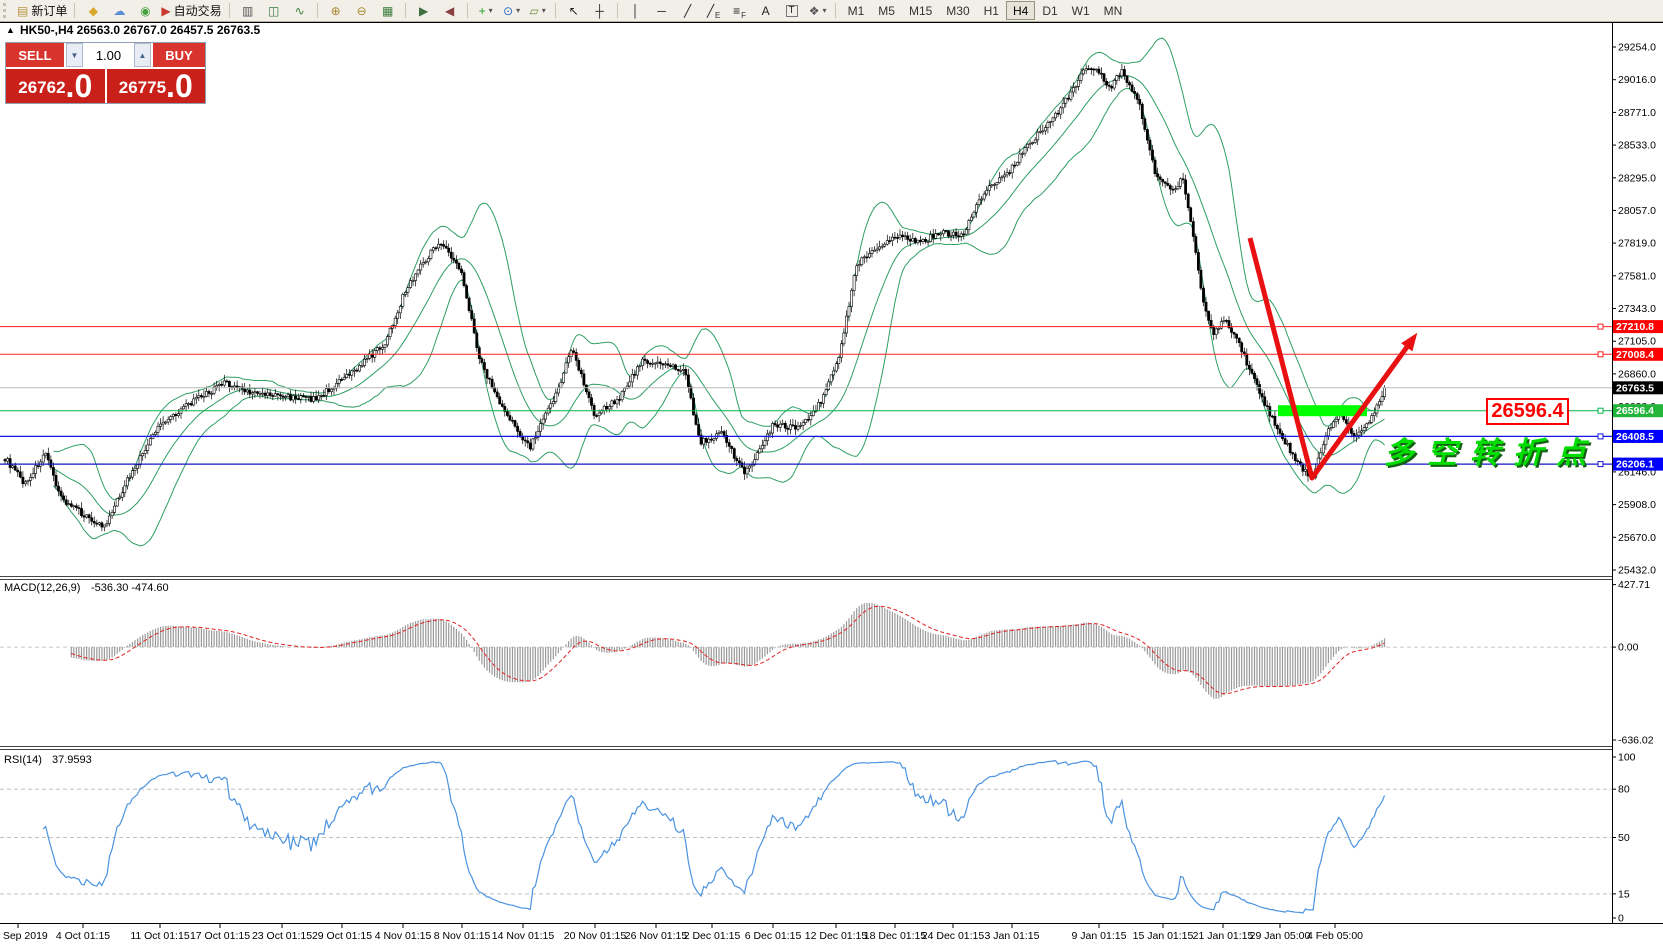 This screenshot has width=1663, height=945. I want to click on crosshair-icon: ┼, so click(599, 10).